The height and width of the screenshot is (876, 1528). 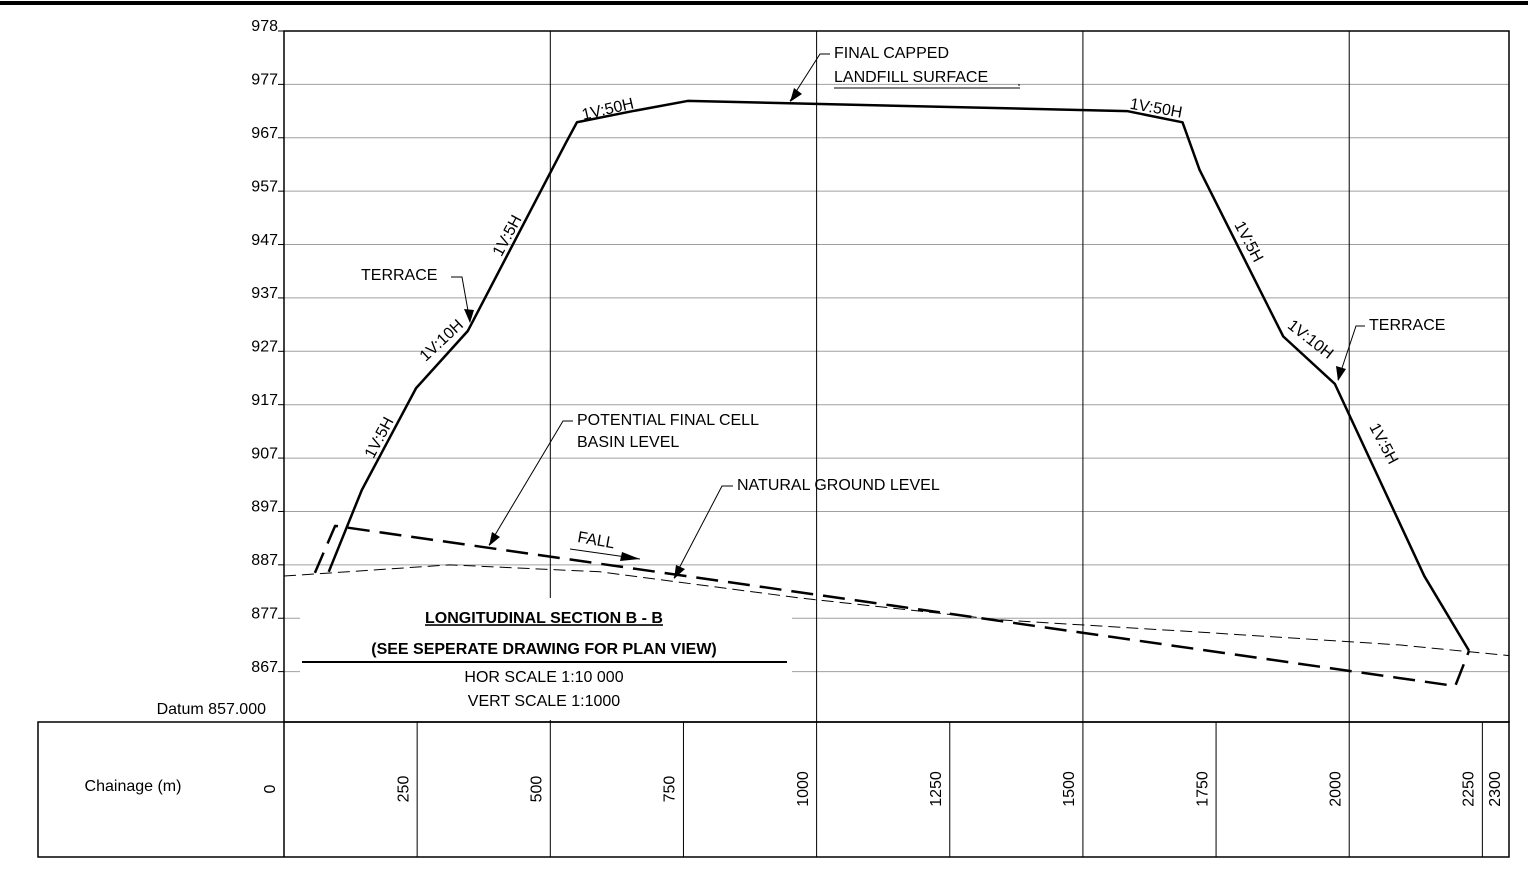 I want to click on y-tick-label: 877, so click(x=264, y=613).